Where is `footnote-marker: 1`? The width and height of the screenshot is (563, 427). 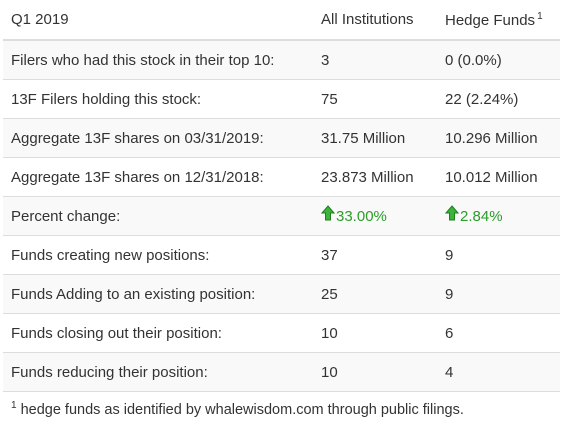
footnote-marker: 1 is located at coordinates (540, 16).